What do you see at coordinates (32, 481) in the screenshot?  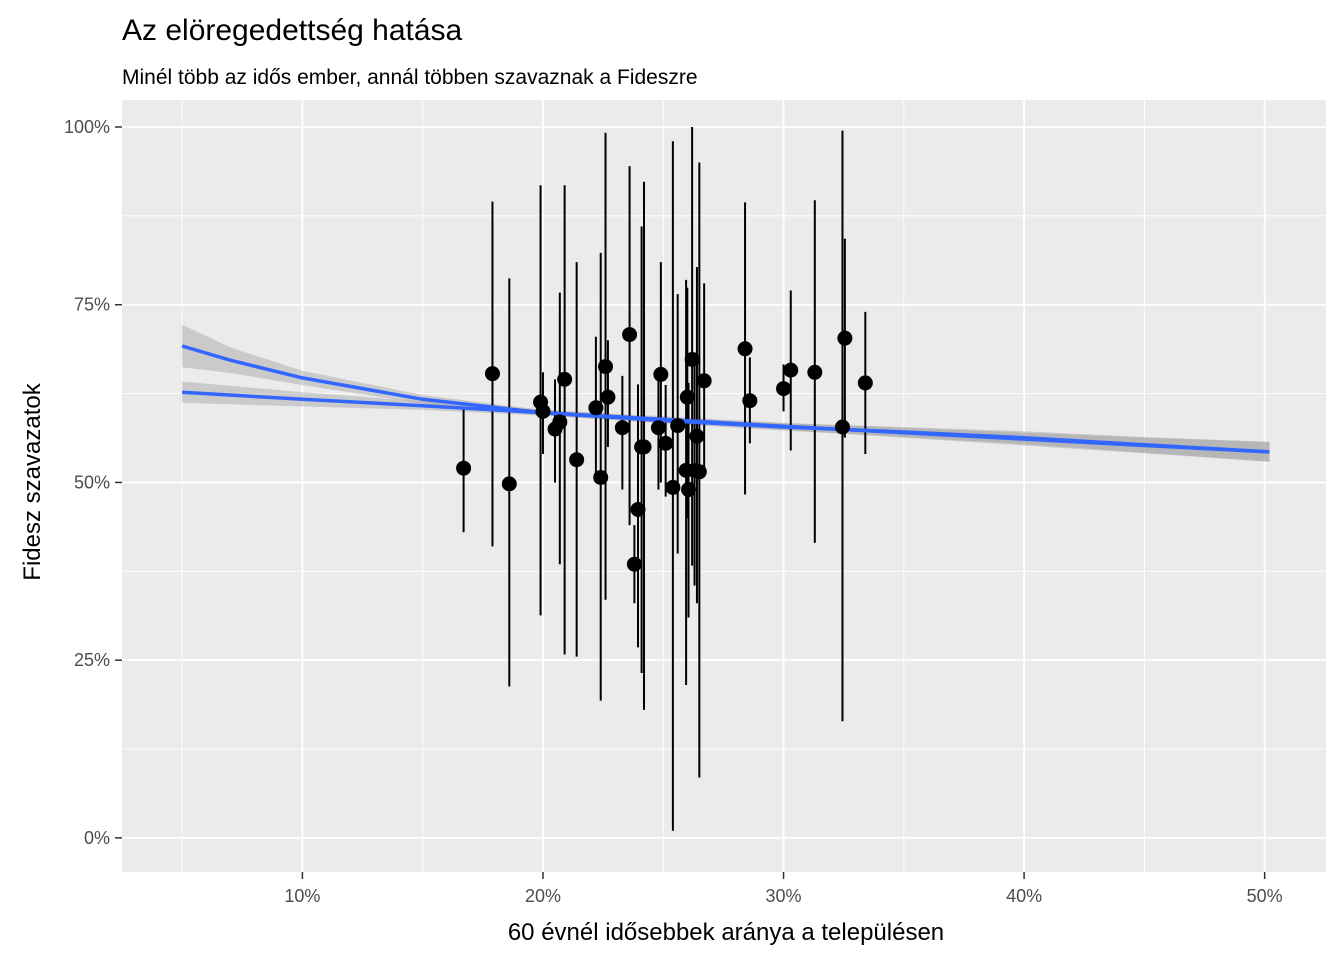 I see `y-axis-title: Fidesz szavazatok` at bounding box center [32, 481].